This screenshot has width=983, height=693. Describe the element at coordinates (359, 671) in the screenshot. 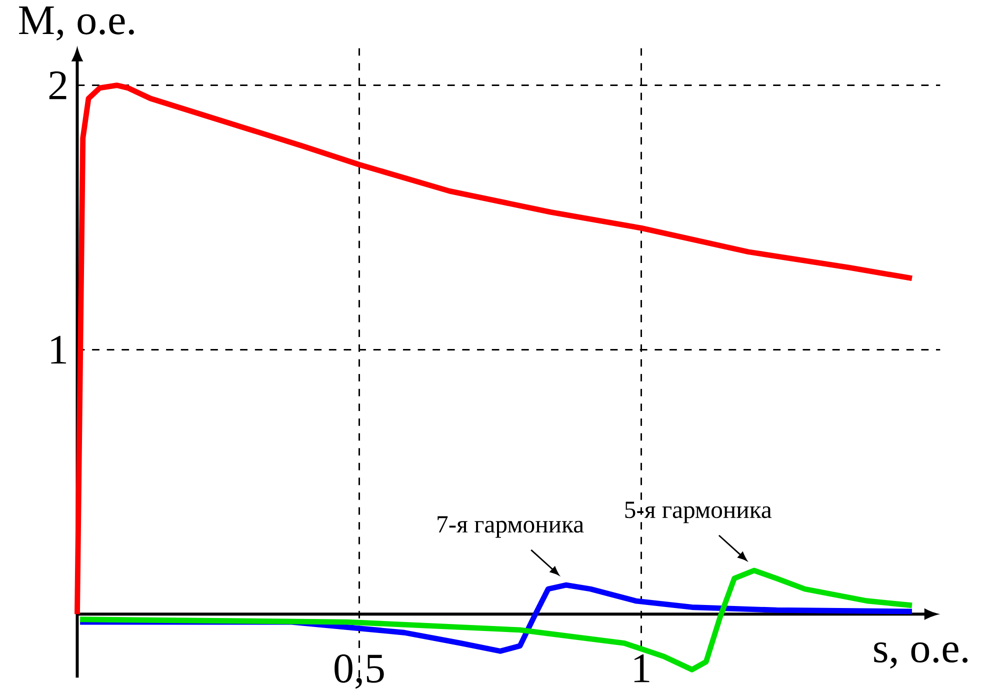

I see `x-tick-label: 0,5` at that location.